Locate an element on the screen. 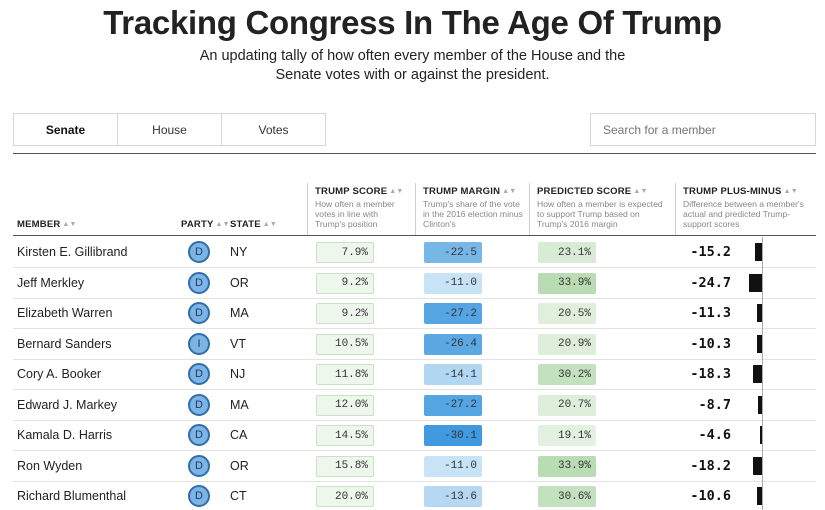  state-cell: MA is located at coordinates (239, 313).